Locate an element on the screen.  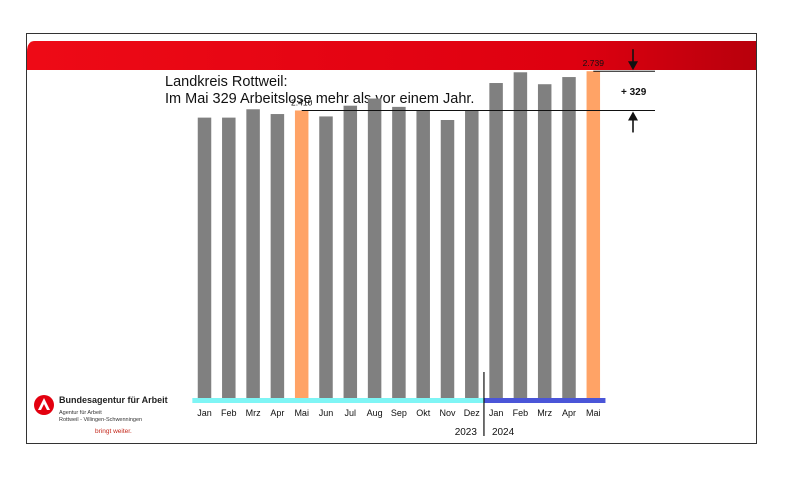
x-tick-label-4: Mai is located at coordinates (301, 413).